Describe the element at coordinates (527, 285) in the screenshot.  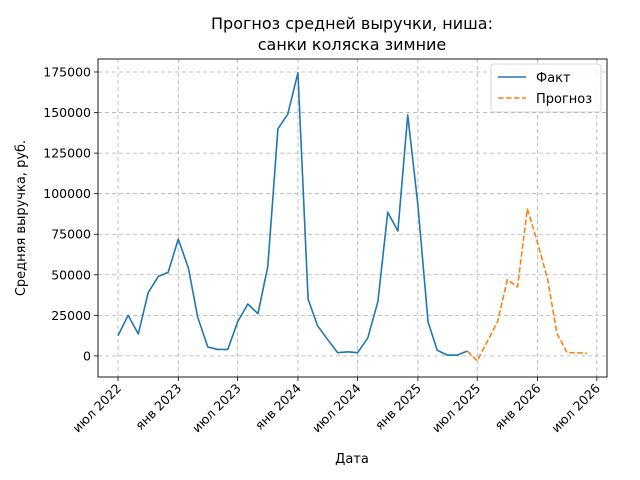
I see `series-line-forecast` at that location.